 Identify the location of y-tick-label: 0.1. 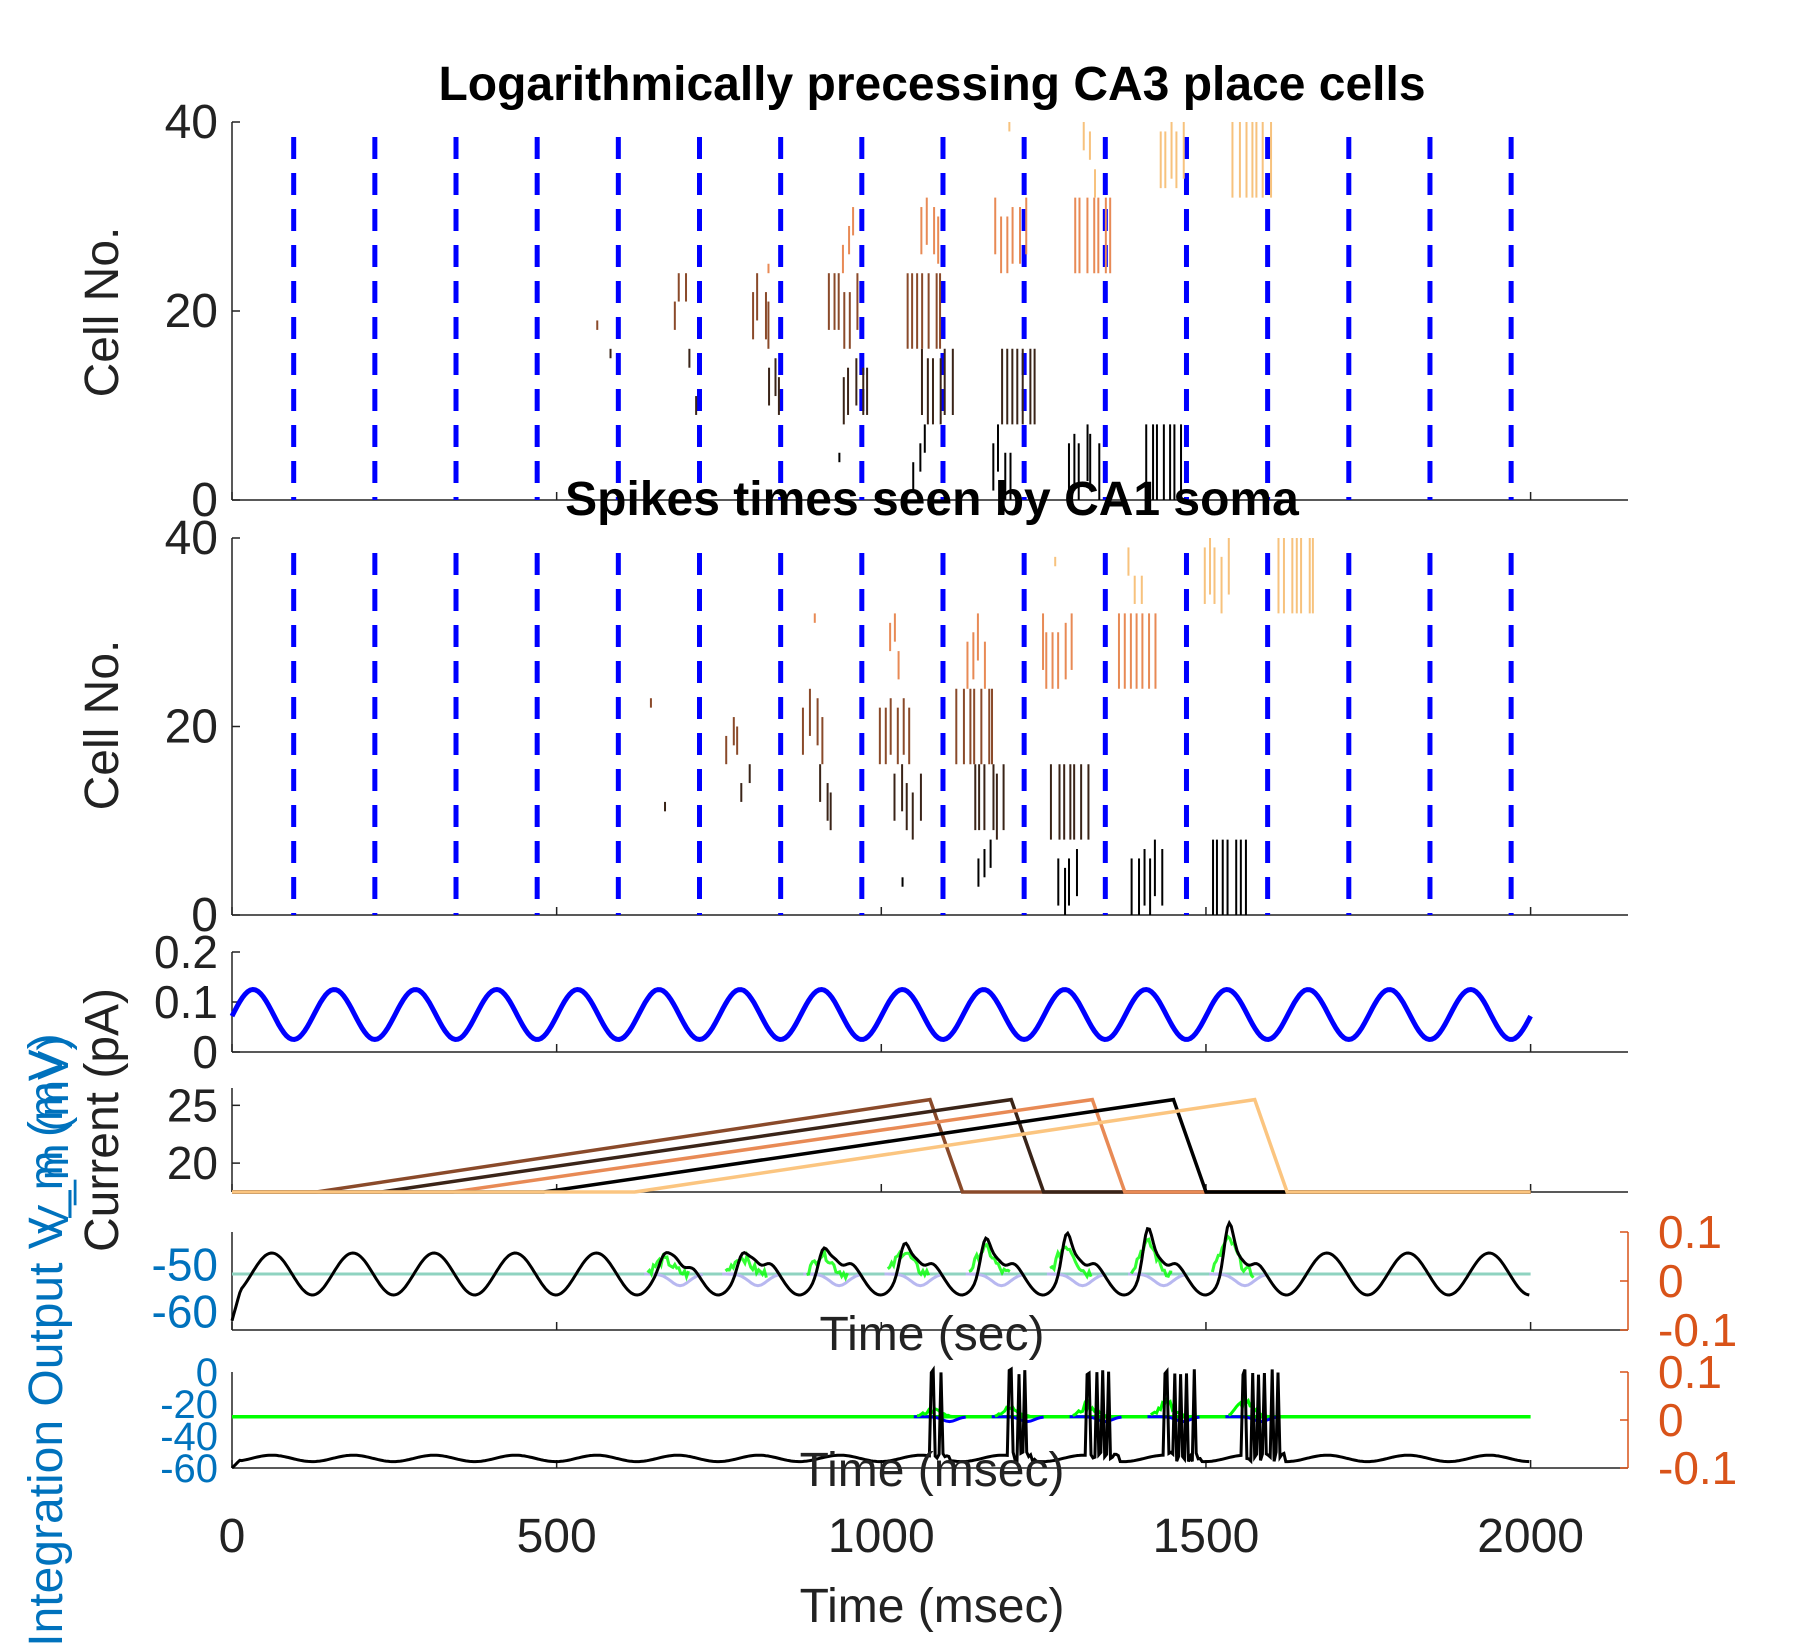
(186, 1002).